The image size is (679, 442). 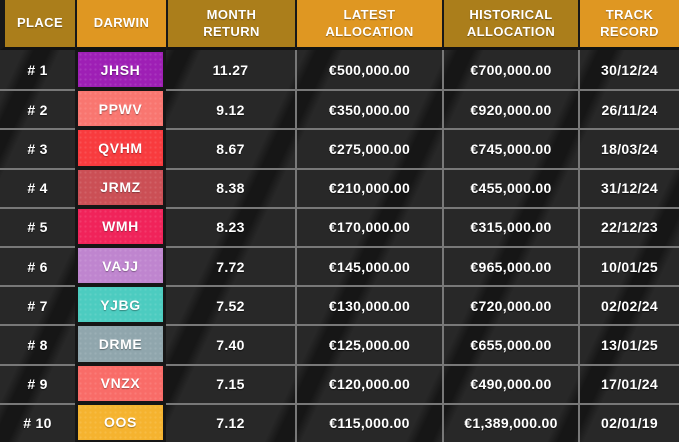 I want to click on darwin-cell: VAJJ, so click(x=120, y=266).